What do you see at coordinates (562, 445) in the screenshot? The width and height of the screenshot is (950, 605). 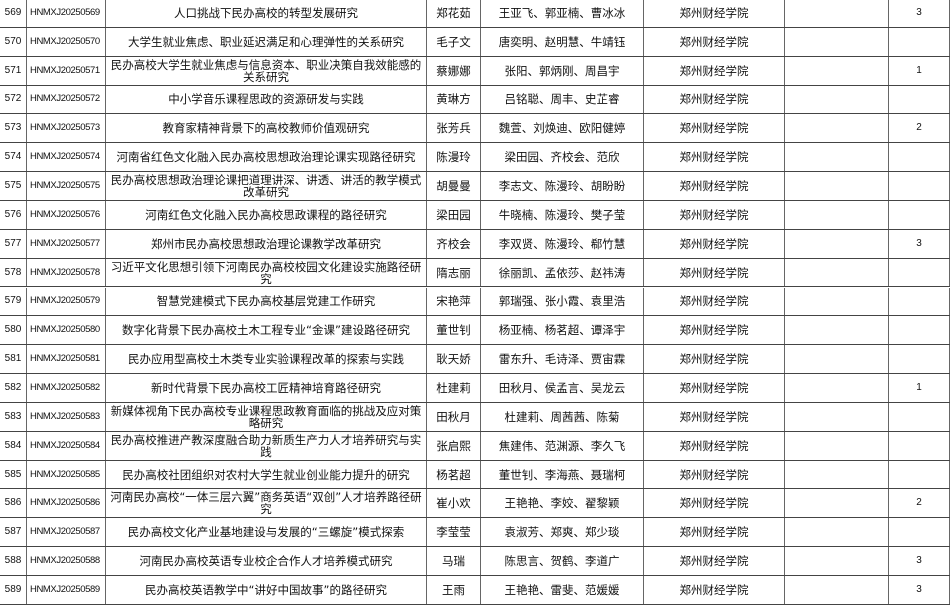 I see `project-members: 焦建伟、范渊源、李久飞` at bounding box center [562, 445].